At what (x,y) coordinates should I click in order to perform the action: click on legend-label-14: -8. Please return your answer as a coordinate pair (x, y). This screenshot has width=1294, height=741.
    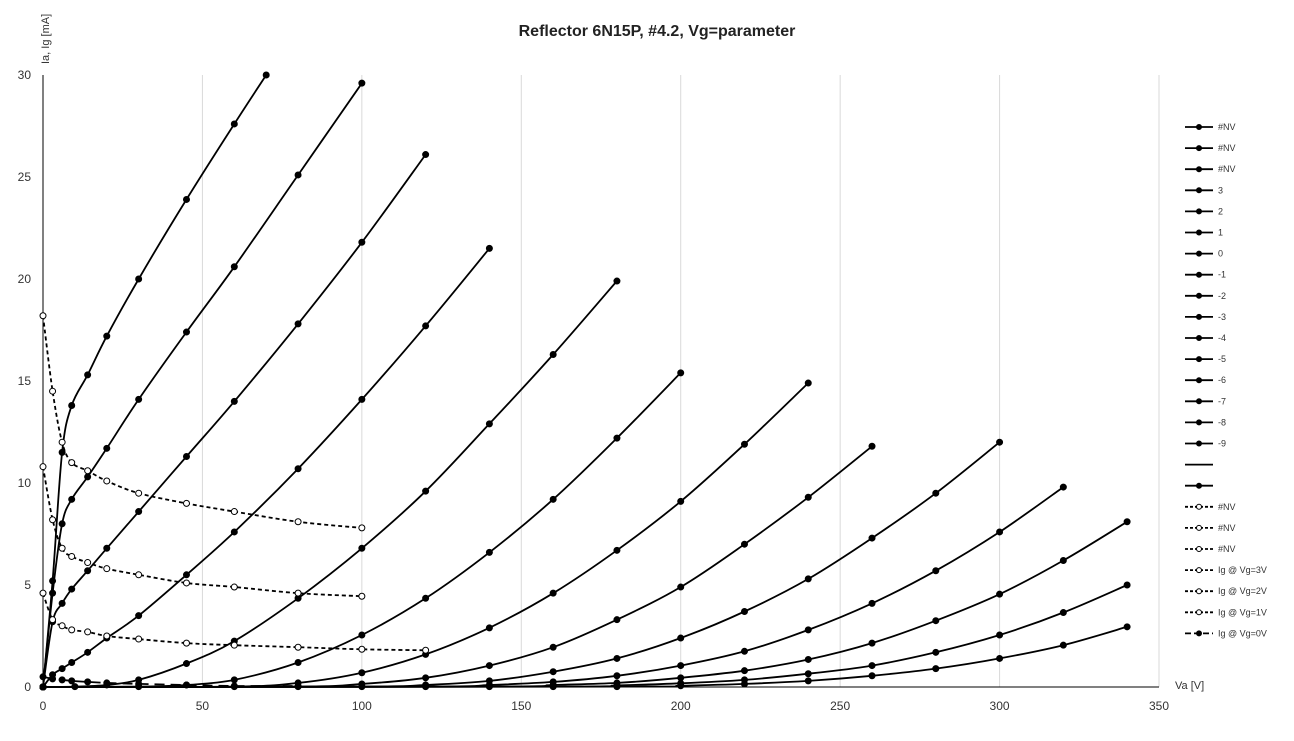
    Looking at the image, I should click on (1222, 422).